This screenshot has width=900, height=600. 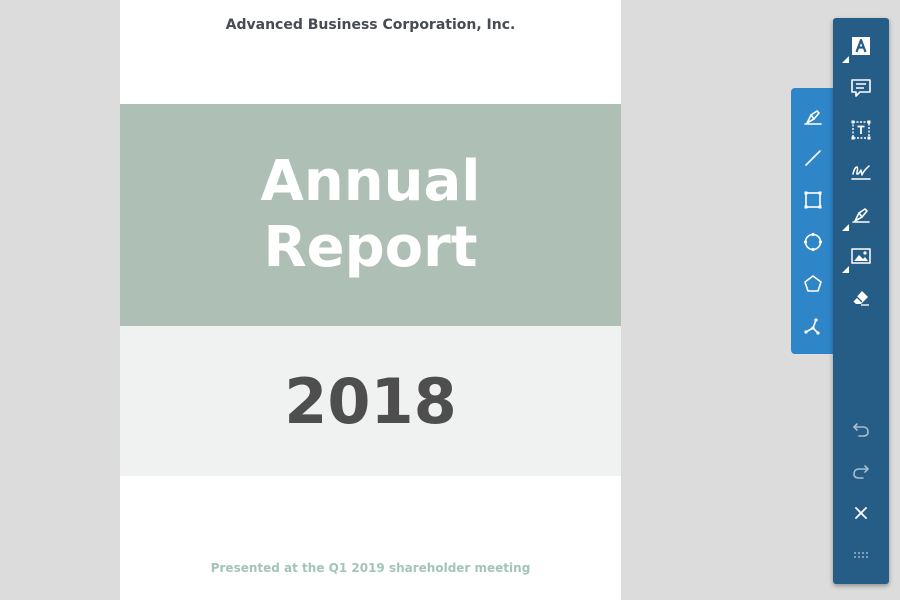 I want to click on polyline-icon, so click(x=812, y=326).